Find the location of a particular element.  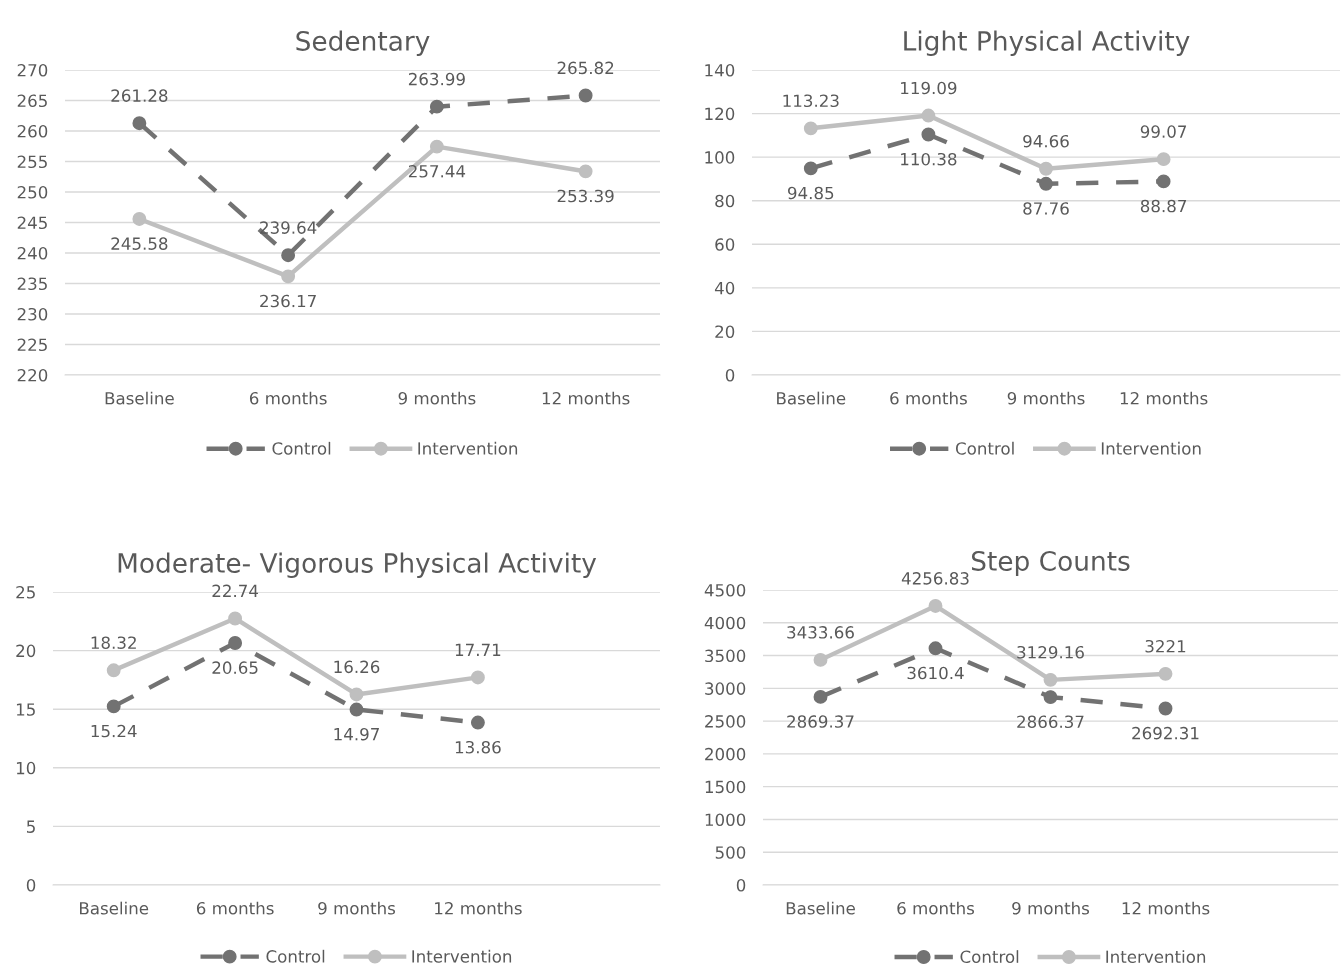

y-tick-label: 225 is located at coordinates (32, 345).